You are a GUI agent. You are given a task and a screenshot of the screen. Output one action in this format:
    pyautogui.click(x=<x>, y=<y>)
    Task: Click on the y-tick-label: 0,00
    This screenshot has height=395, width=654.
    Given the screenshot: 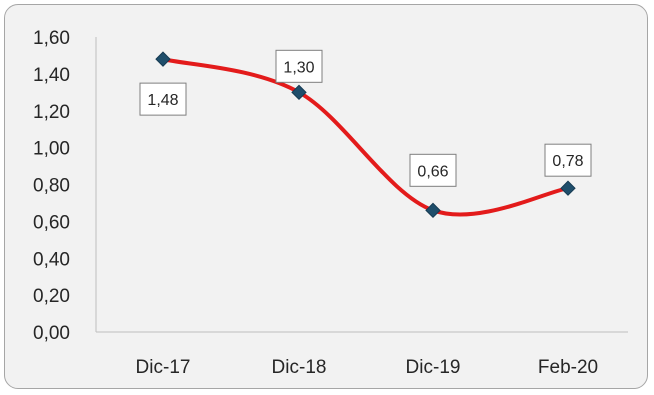 What is the action you would take?
    pyautogui.click(x=51, y=333)
    